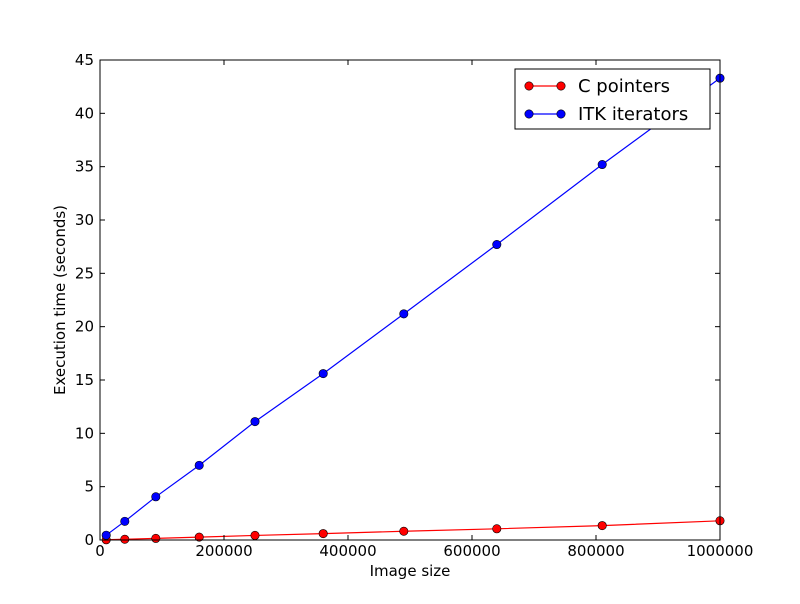 This screenshot has height=604, width=800. Describe the element at coordinates (84, 220) in the screenshot. I see `y-tick-label: 30` at that location.